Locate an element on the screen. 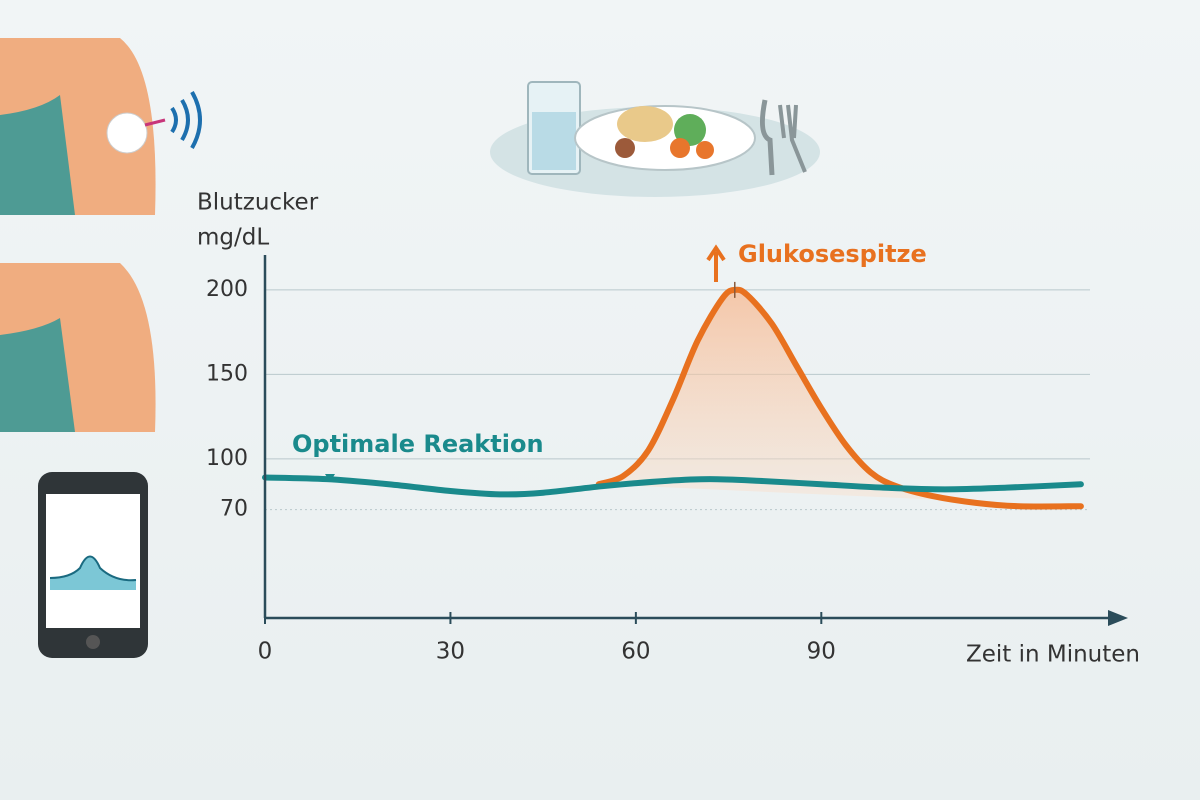  x-tick-label: 60 is located at coordinates (635, 652).